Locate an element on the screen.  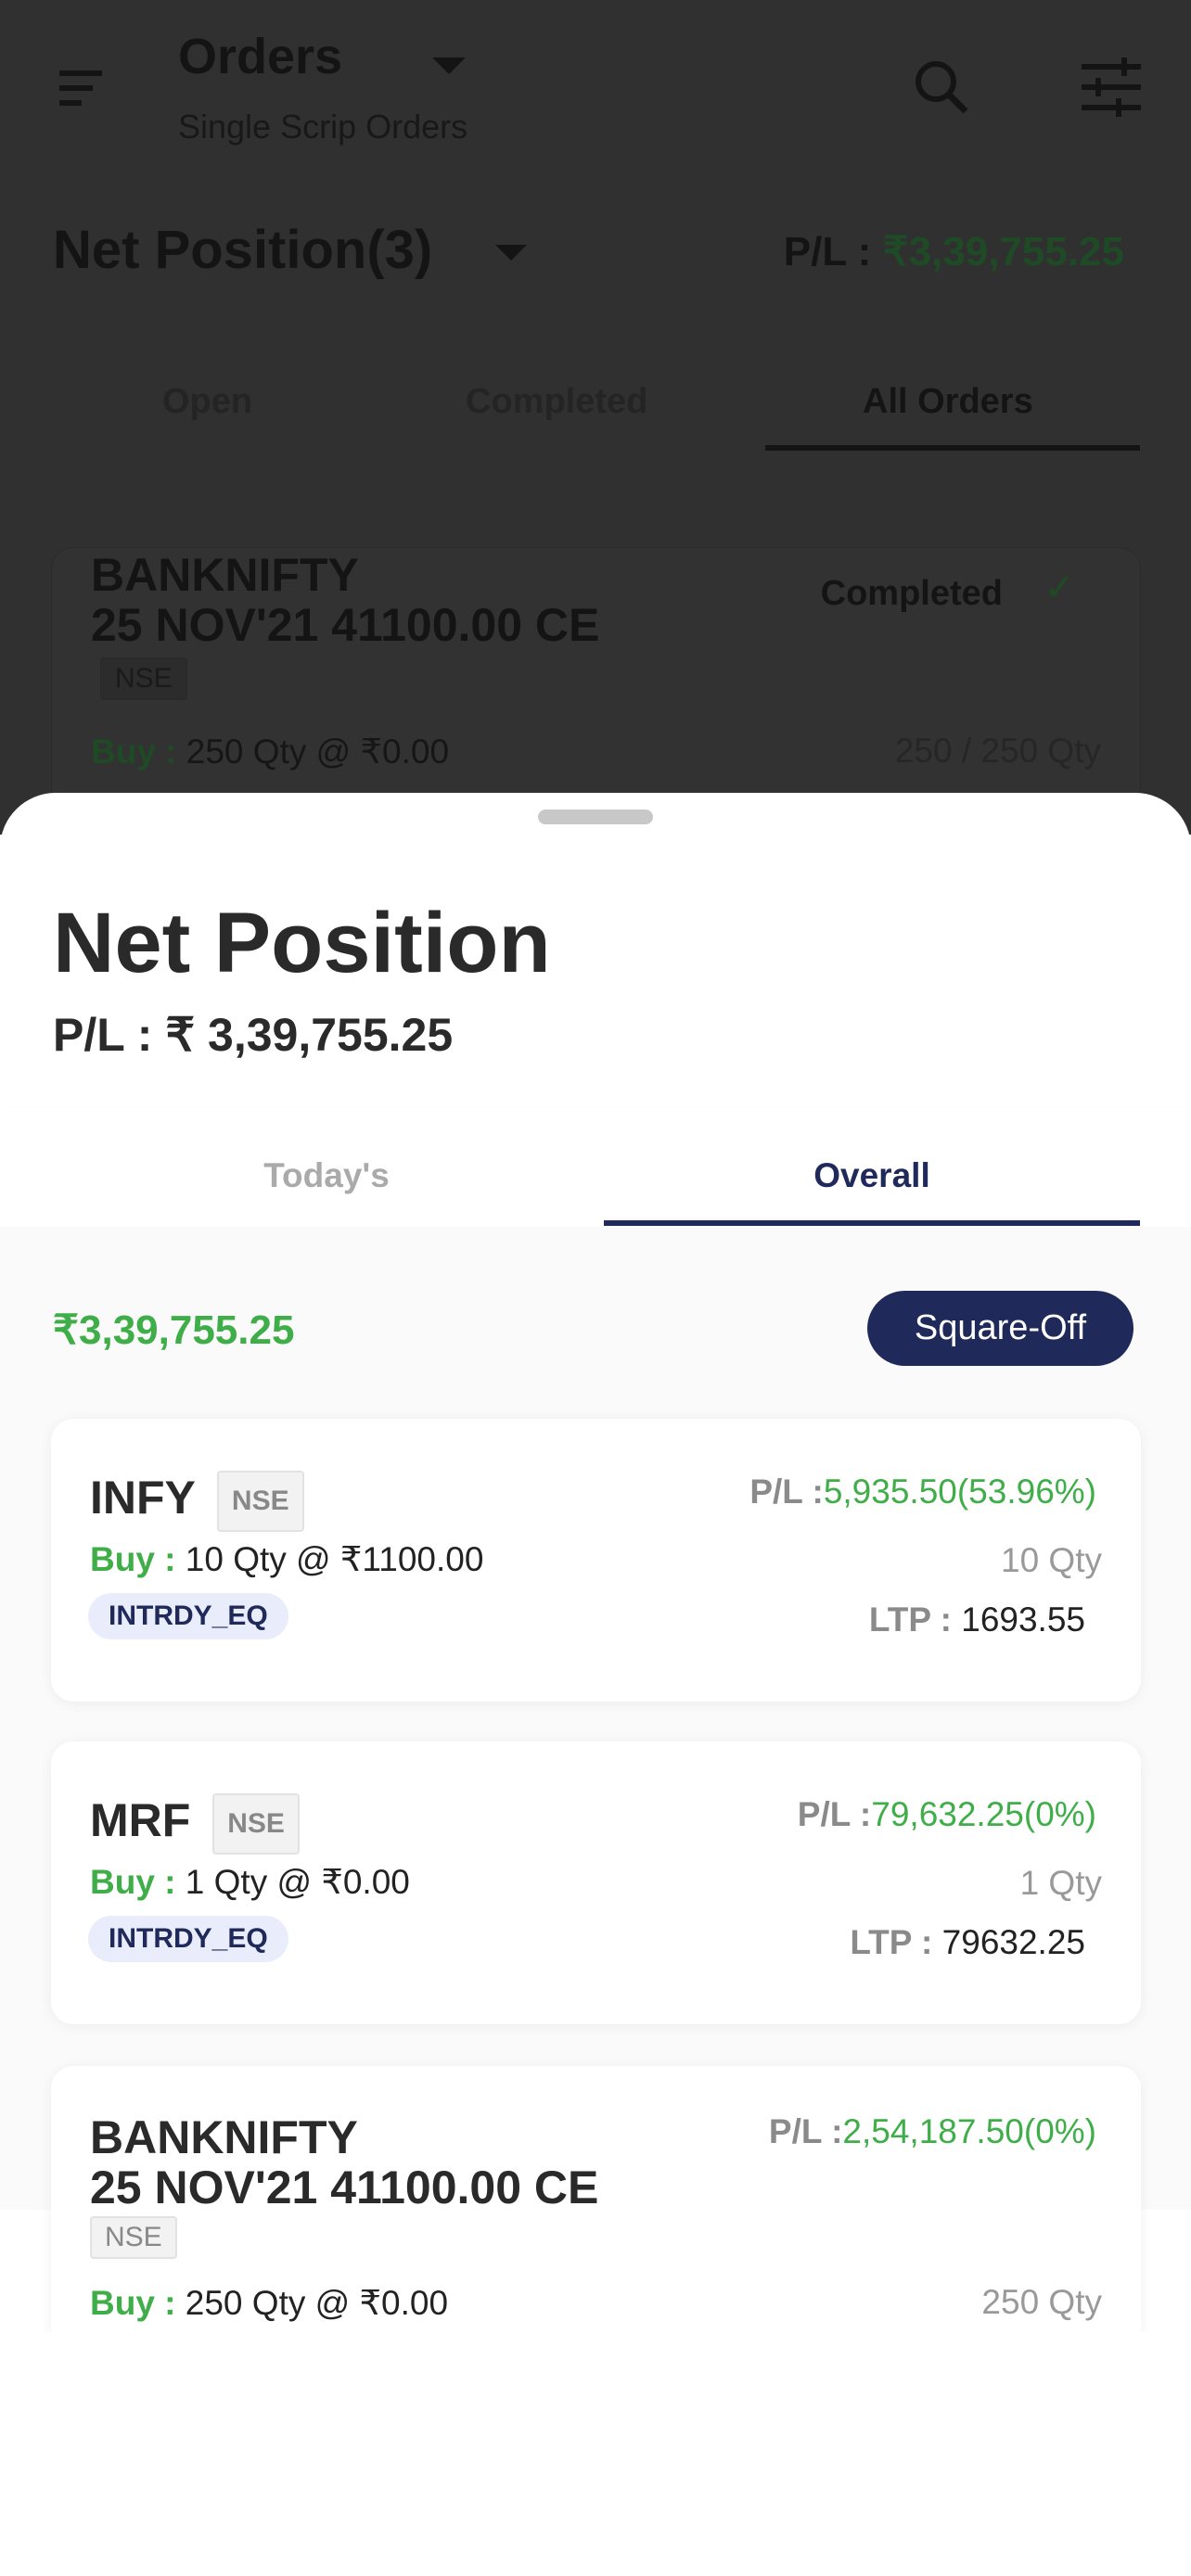
net-position-title: Net Position(3) is located at coordinates (243, 250).